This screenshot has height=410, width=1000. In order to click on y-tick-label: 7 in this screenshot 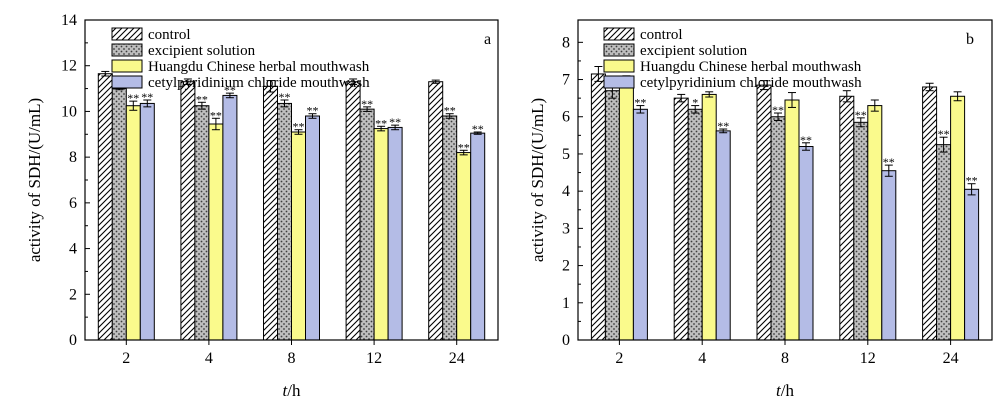, I will do `click(566, 80)`.